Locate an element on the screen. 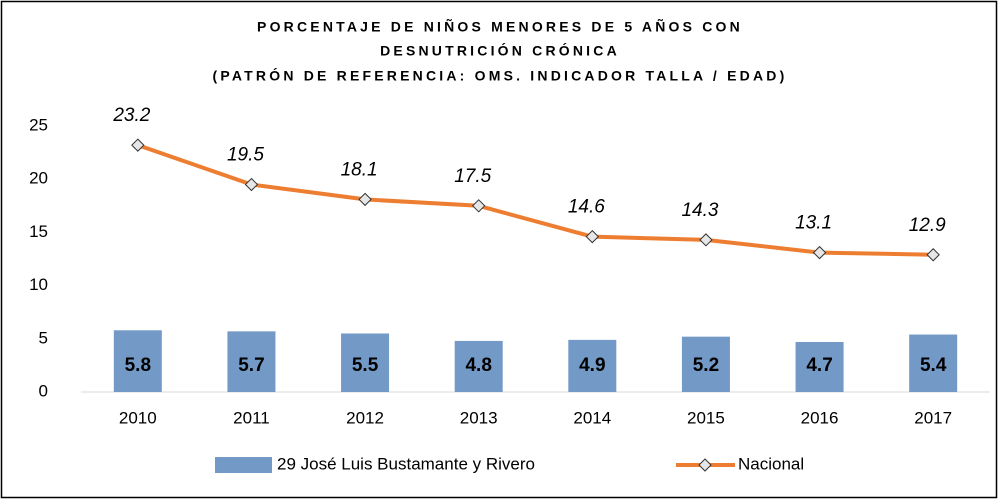  legend-label: Nacional is located at coordinates (771, 463).